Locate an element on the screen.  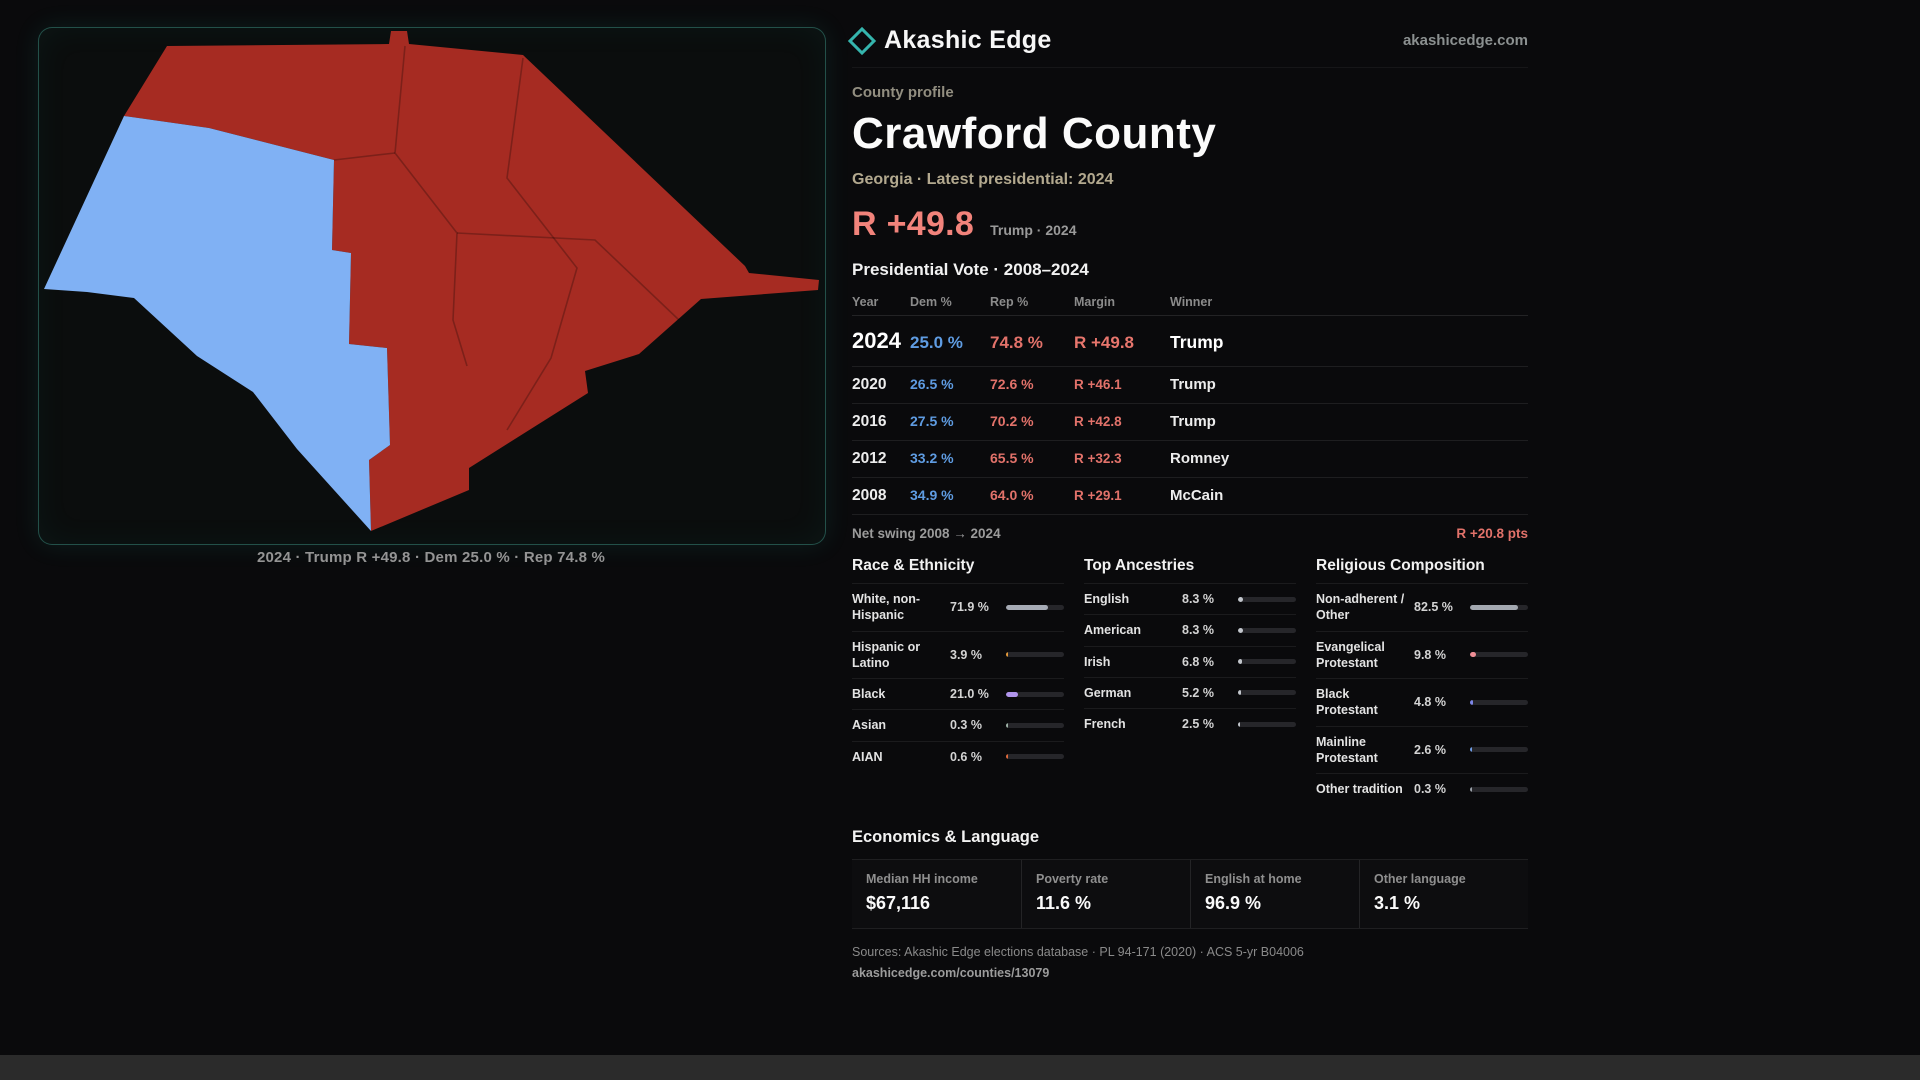
econ-stat: Median HH income $67,116 is located at coordinates (936, 894).